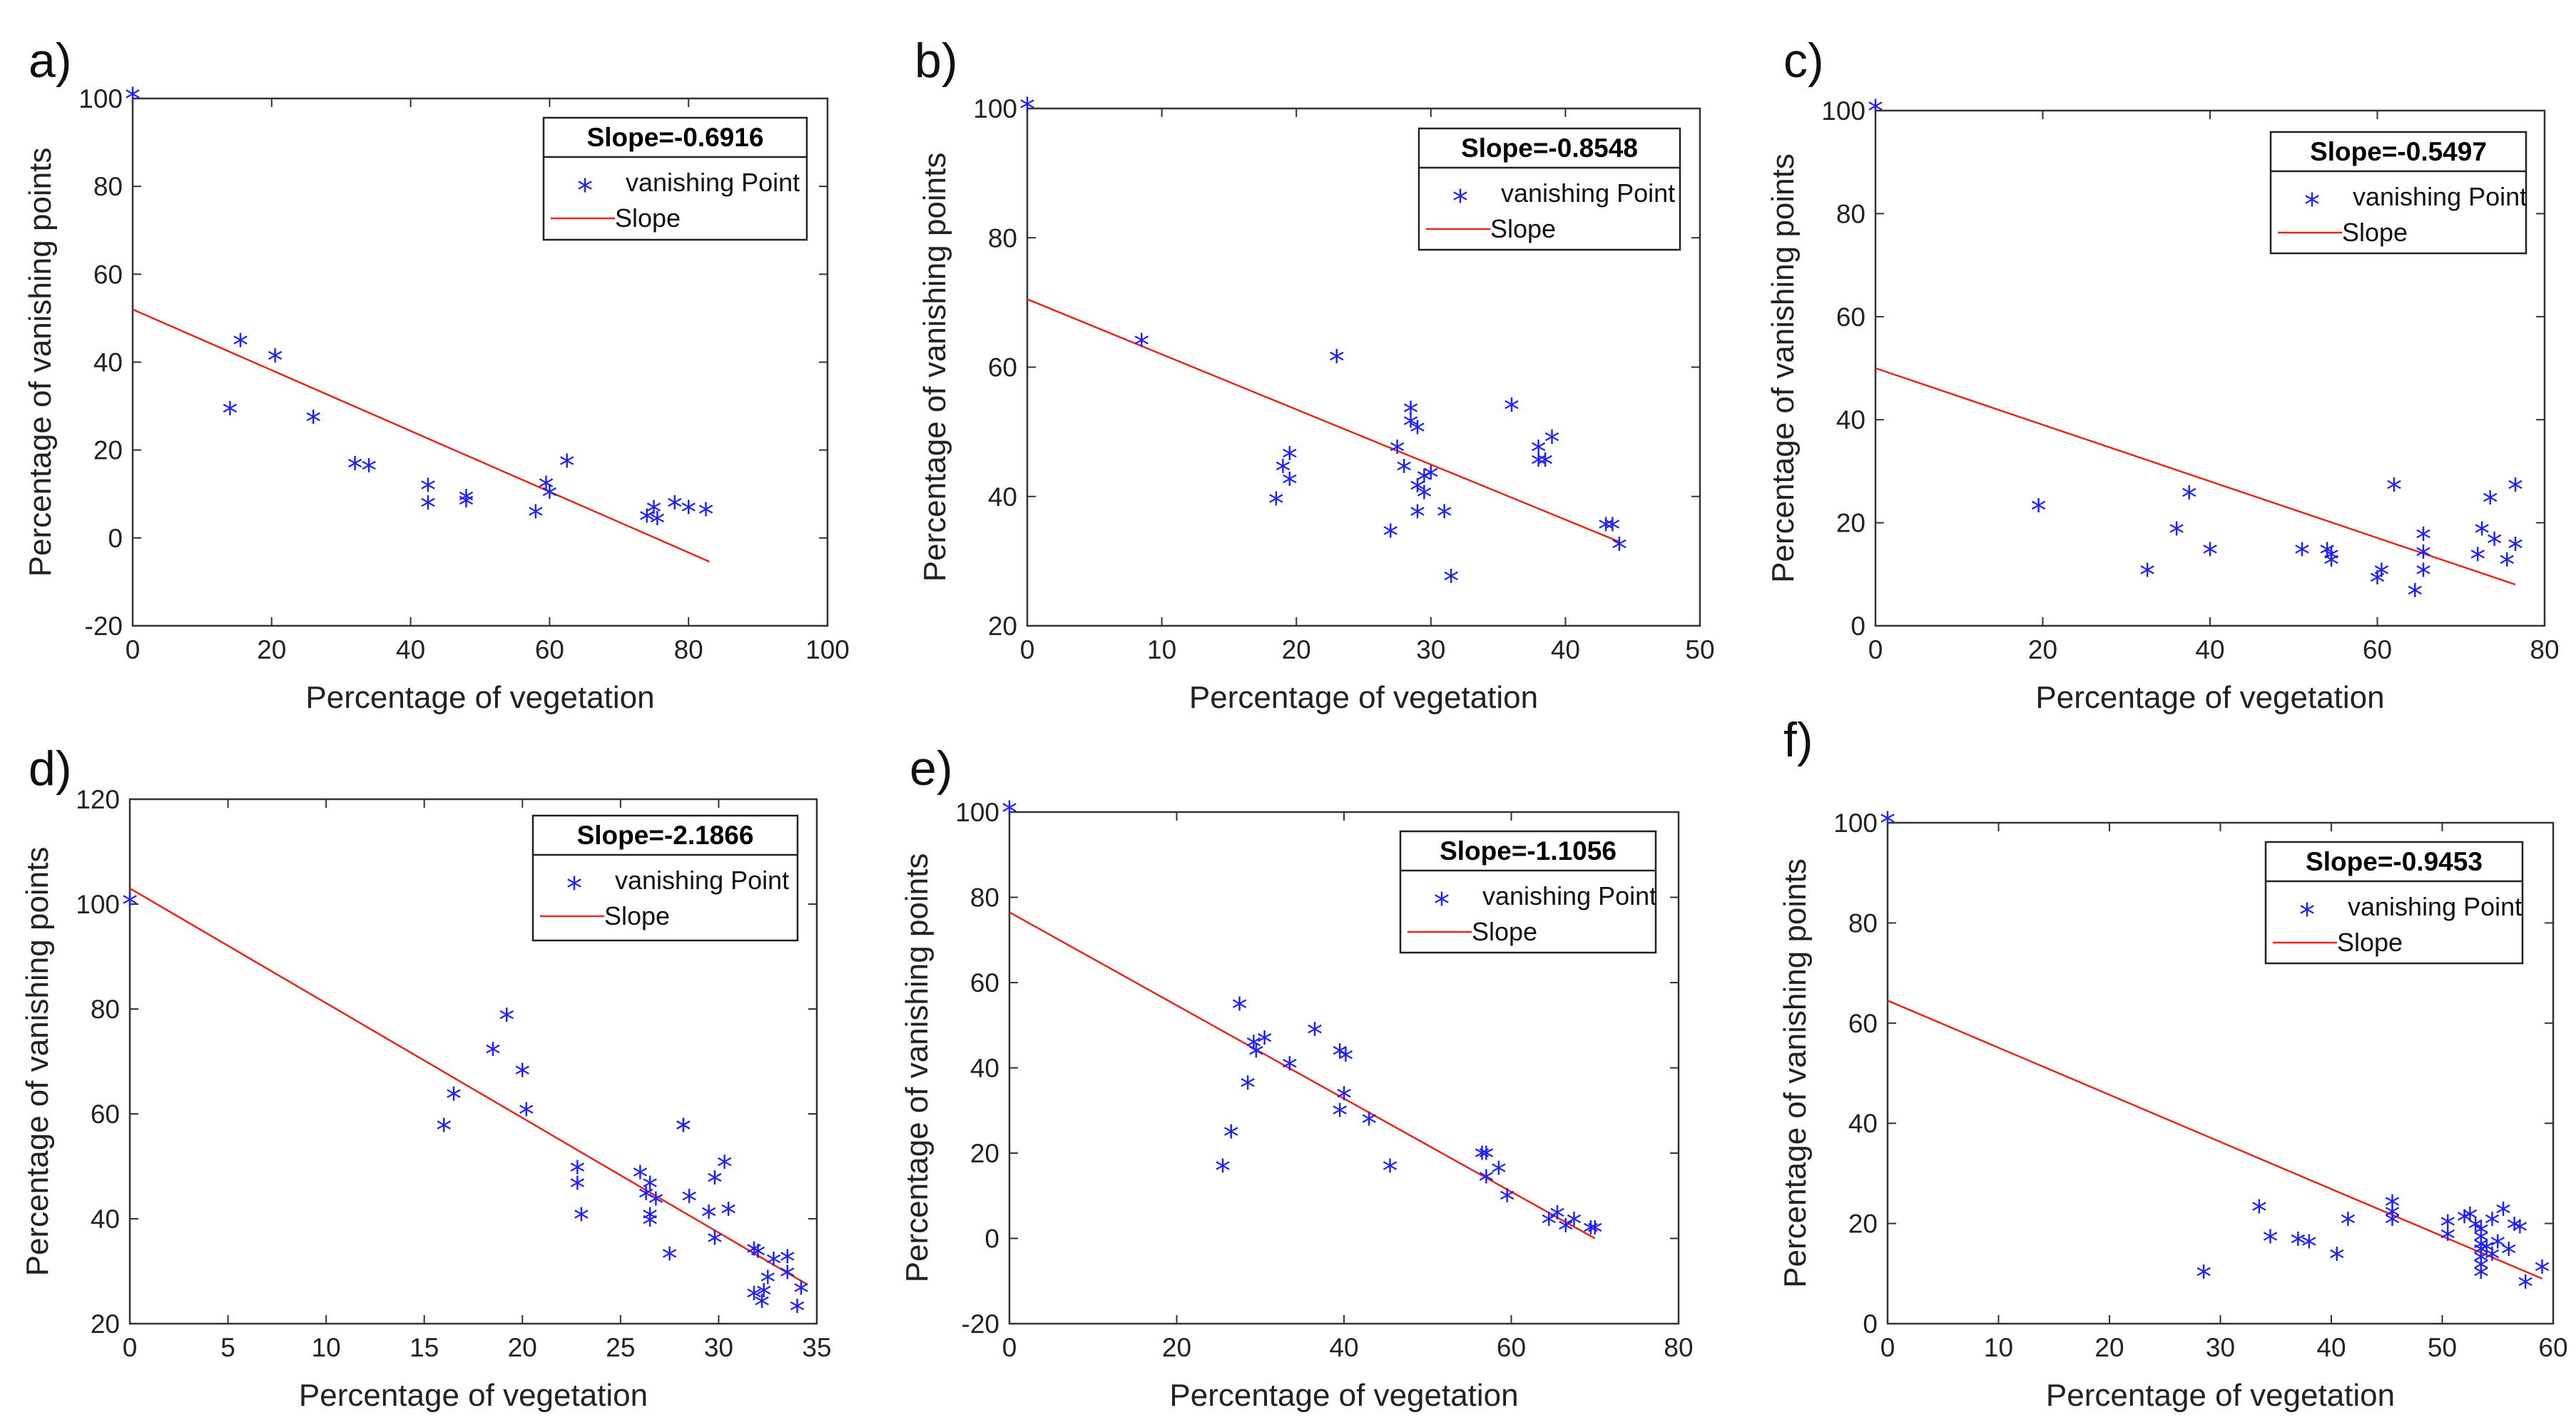 The width and height of the screenshot is (2576, 1425). What do you see at coordinates (108, 450) in the screenshot?
I see `y-tick-label: 20` at bounding box center [108, 450].